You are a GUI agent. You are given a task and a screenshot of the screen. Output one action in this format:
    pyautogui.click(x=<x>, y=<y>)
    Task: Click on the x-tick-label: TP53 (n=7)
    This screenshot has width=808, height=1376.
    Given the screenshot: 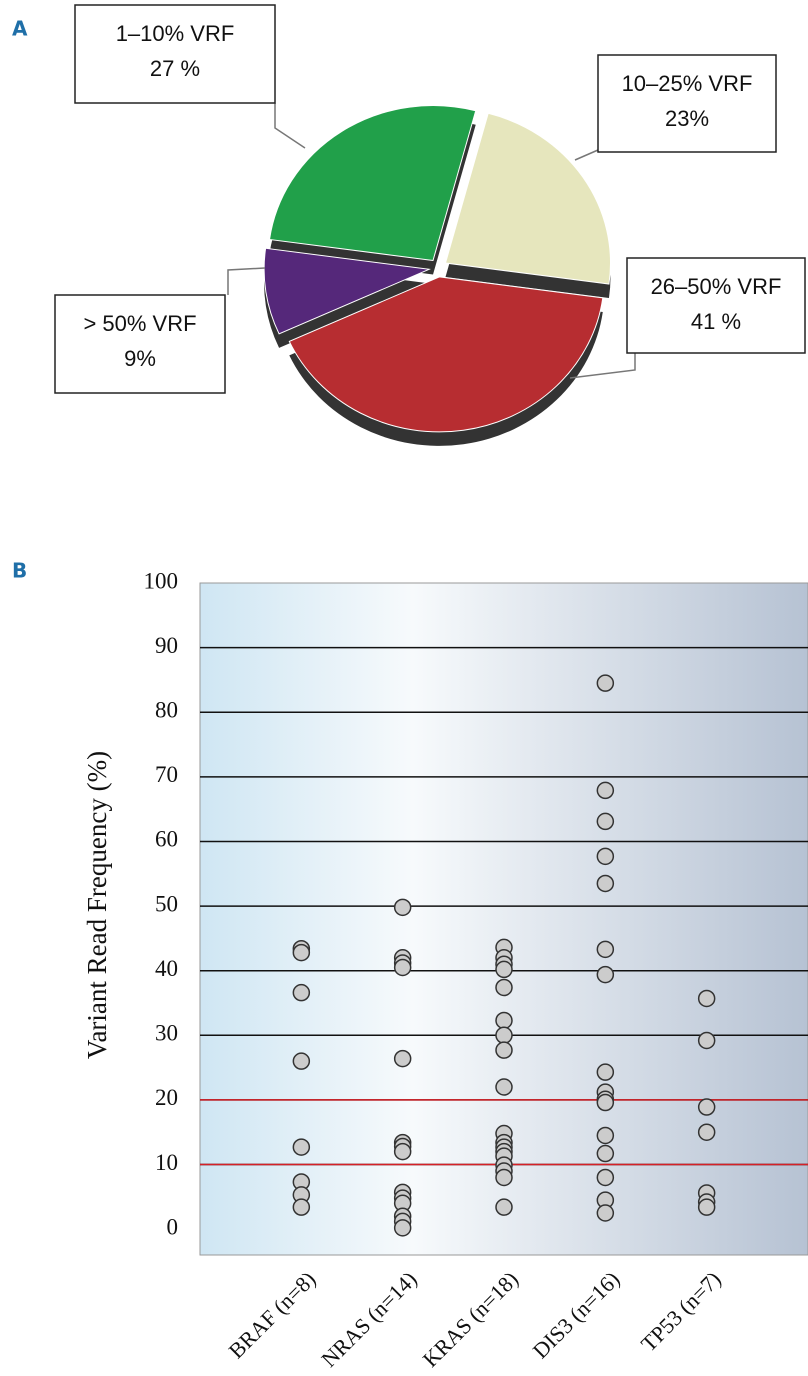 What is the action you would take?
    pyautogui.click(x=681, y=1311)
    